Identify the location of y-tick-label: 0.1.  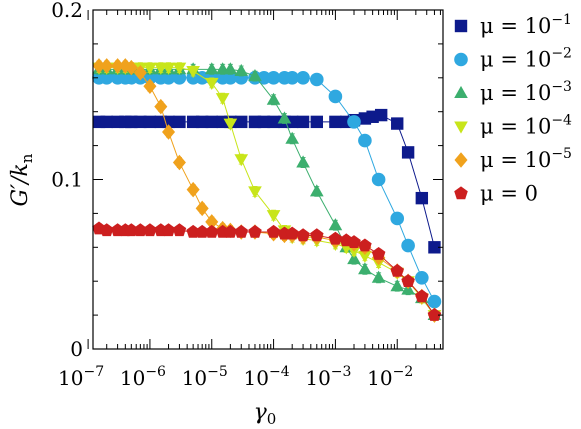
(67, 180).